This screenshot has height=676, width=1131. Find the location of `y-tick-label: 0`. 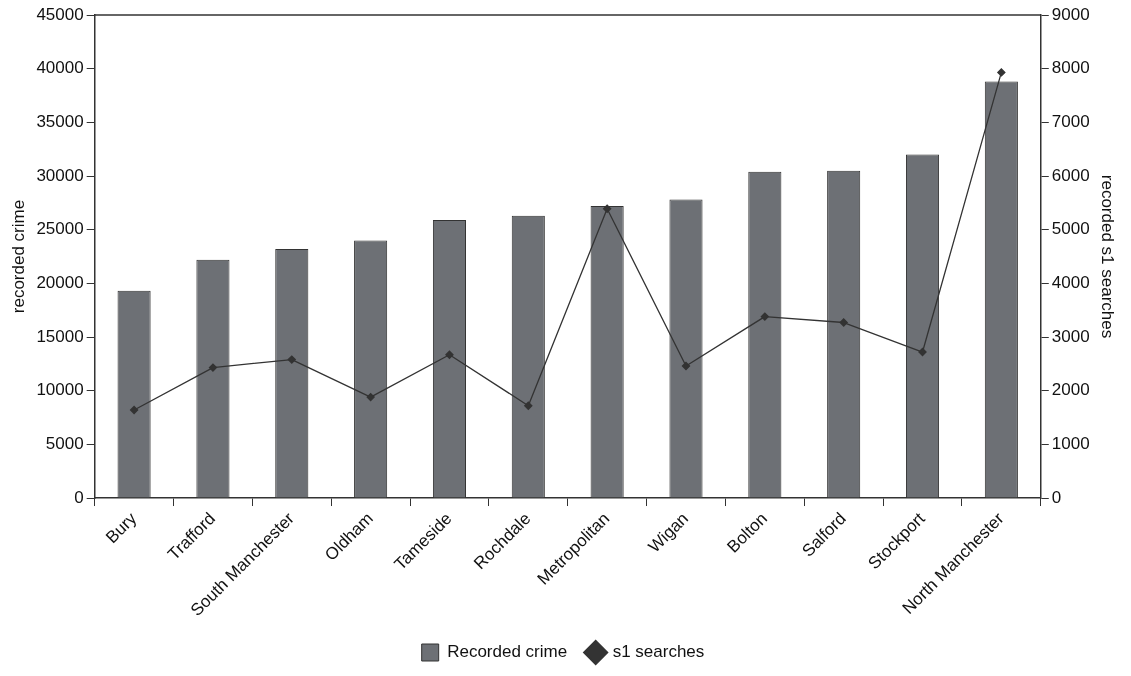

y-tick-label: 0 is located at coordinates (79, 497).